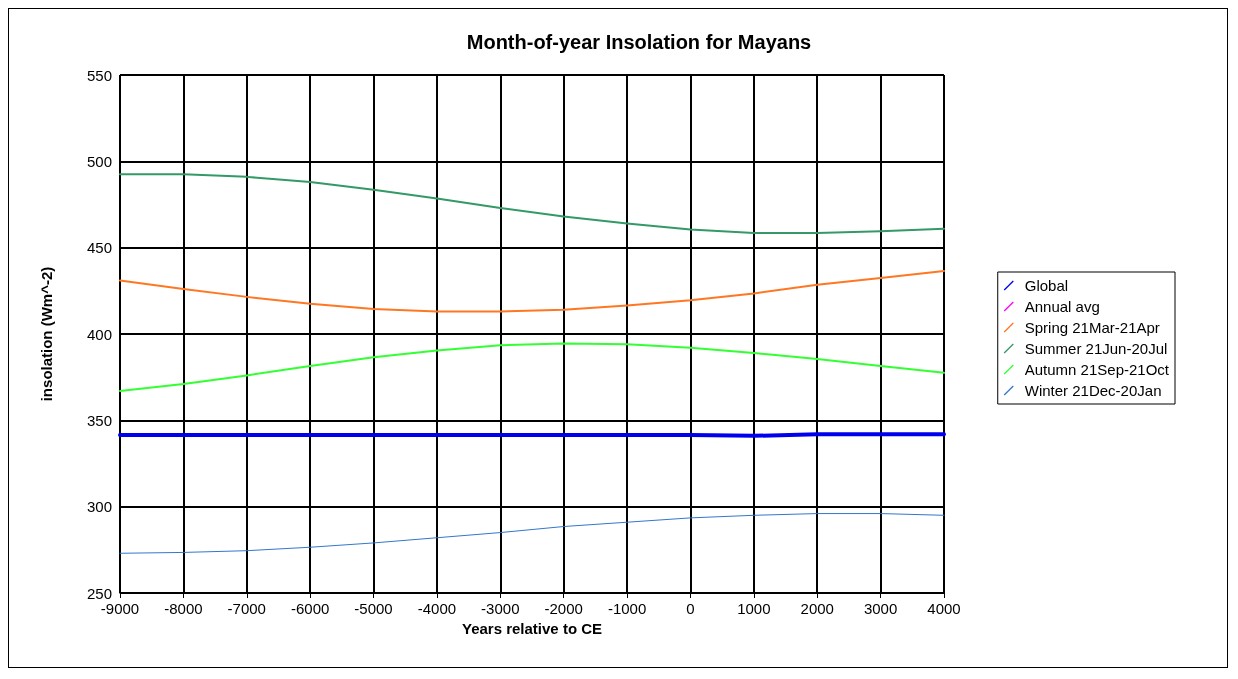 Image resolution: width=1238 pixels, height=679 pixels. What do you see at coordinates (1062, 306) in the screenshot?
I see `legend-label: Annual avg` at bounding box center [1062, 306].